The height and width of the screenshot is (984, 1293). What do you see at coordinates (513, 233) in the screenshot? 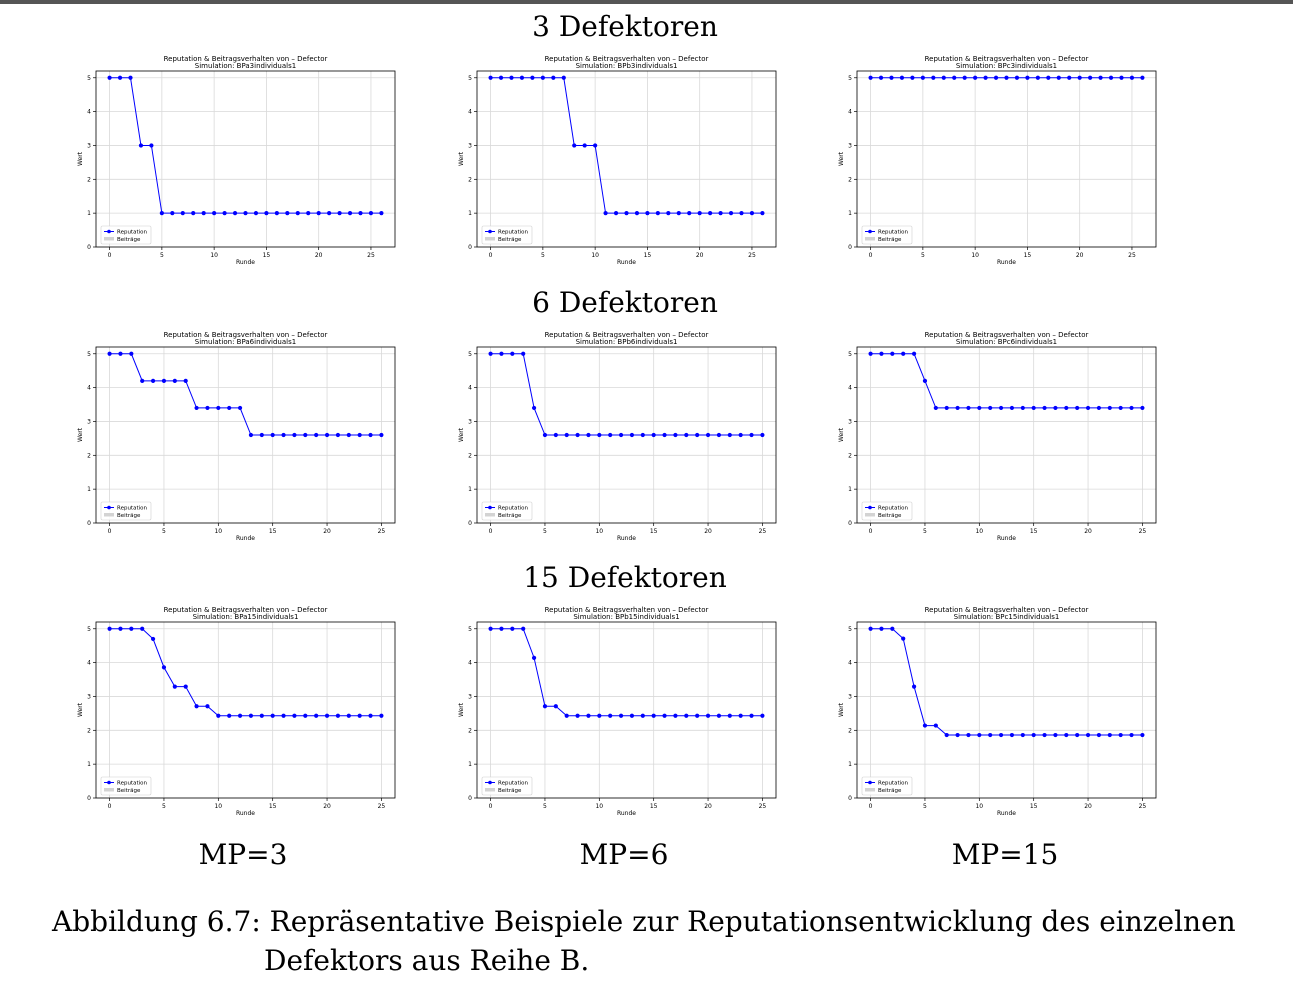
I see `legend-reputation-label: Reputation` at bounding box center [513, 233].